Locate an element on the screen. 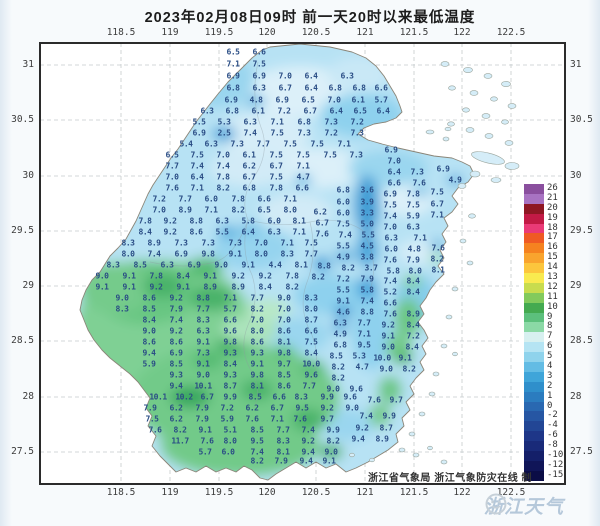 The width and height of the screenshot is (600, 526). legend-item: 6 is located at coordinates (543, 347).